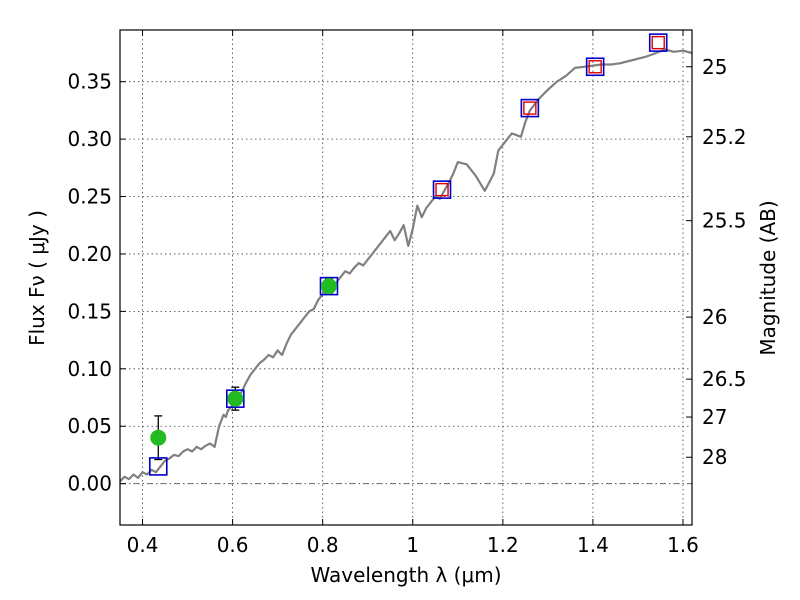 The image size is (800, 600). What do you see at coordinates (89, 369) in the screenshot?
I see `y-tick-label: 0.10` at bounding box center [89, 369].